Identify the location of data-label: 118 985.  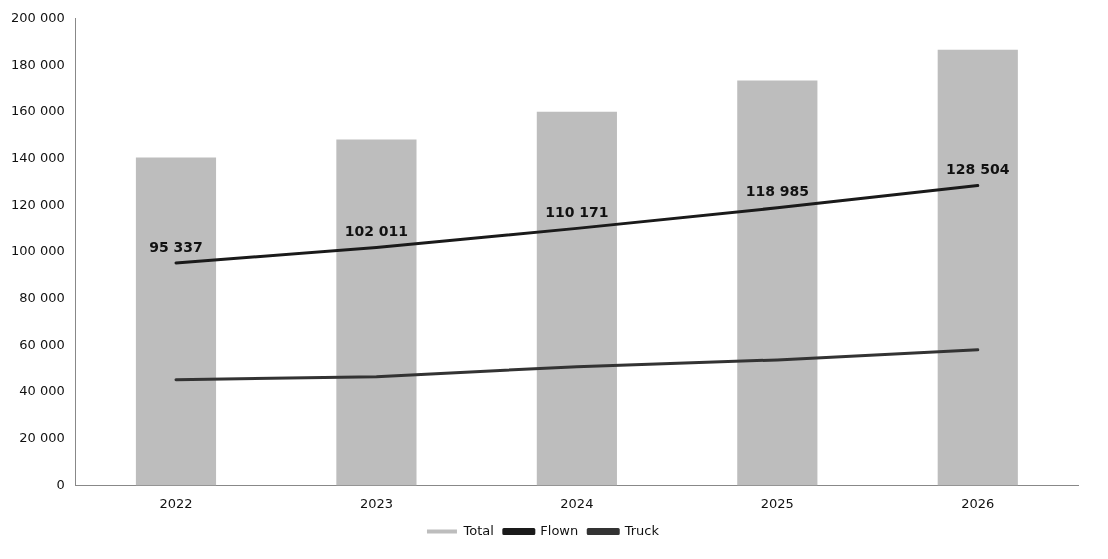
(777, 191).